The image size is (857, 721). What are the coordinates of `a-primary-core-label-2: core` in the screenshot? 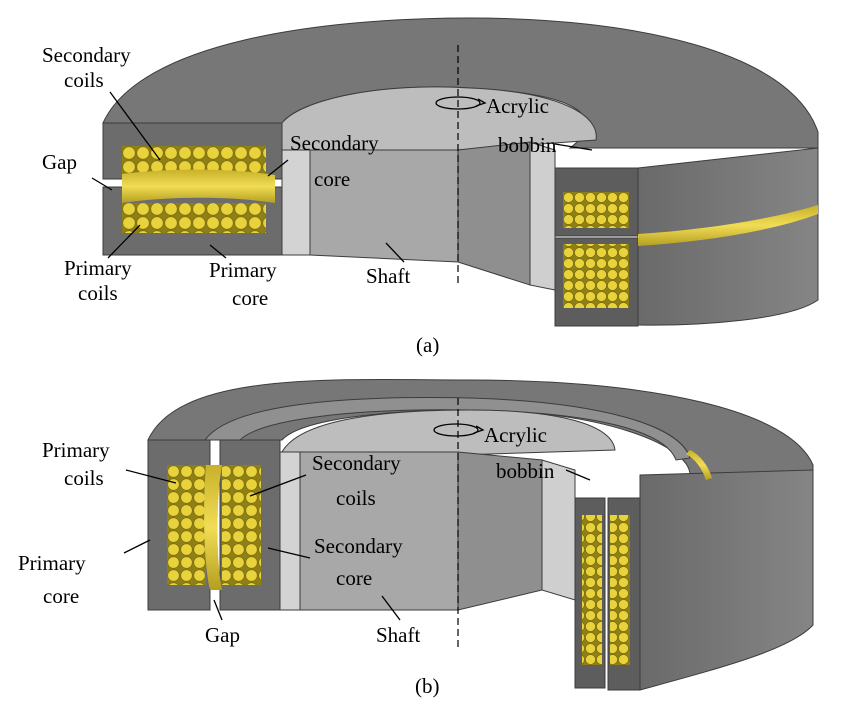 It's located at (250, 298).